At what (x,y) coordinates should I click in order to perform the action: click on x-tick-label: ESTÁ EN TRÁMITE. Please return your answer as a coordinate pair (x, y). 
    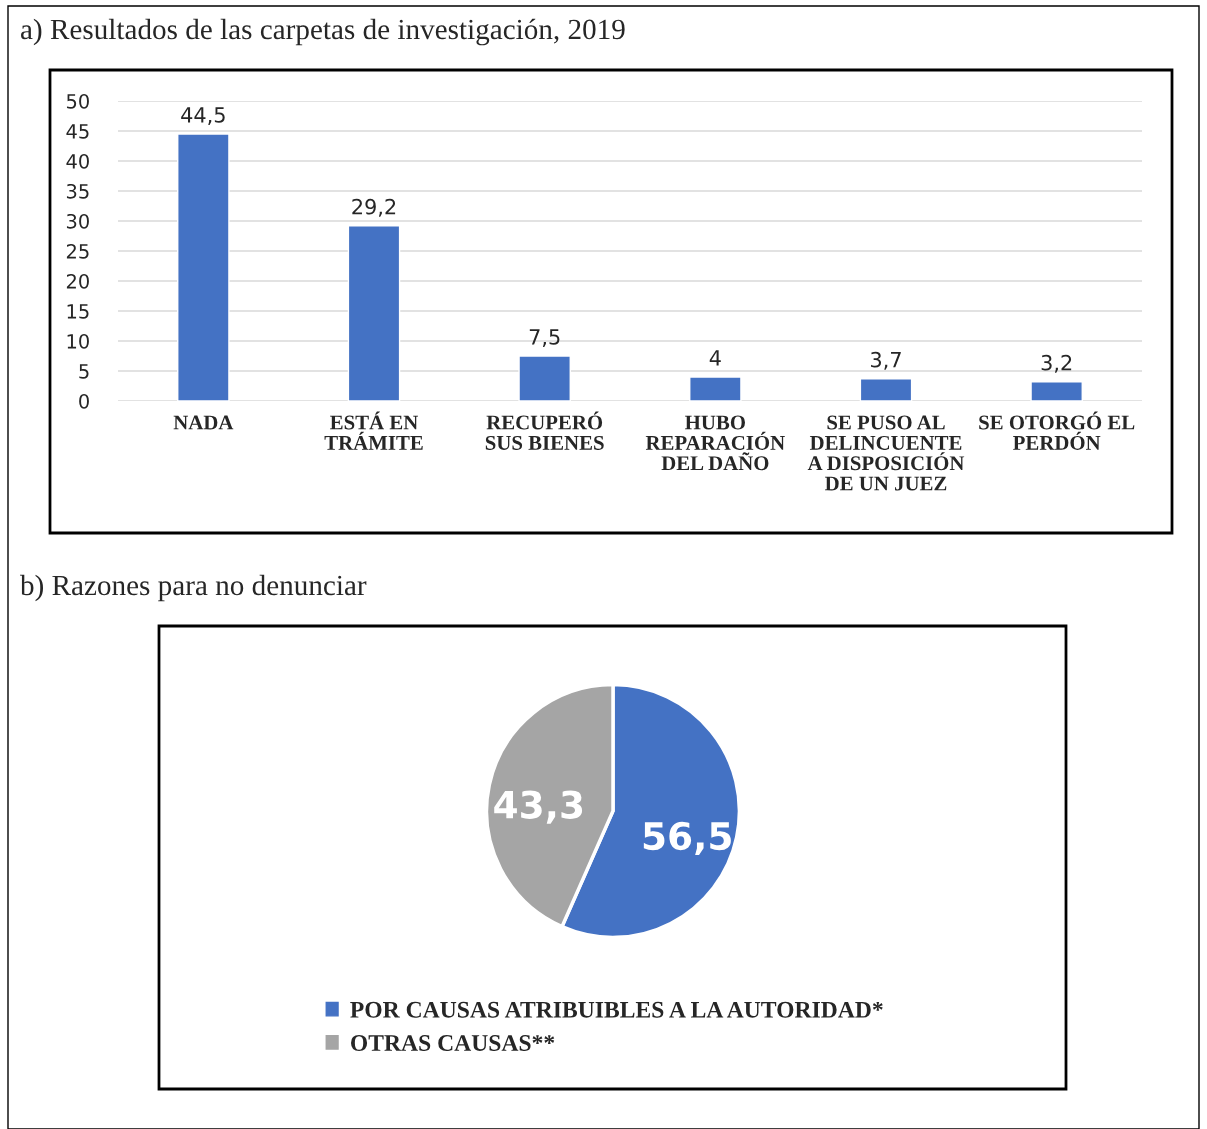
    Looking at the image, I should click on (373, 430).